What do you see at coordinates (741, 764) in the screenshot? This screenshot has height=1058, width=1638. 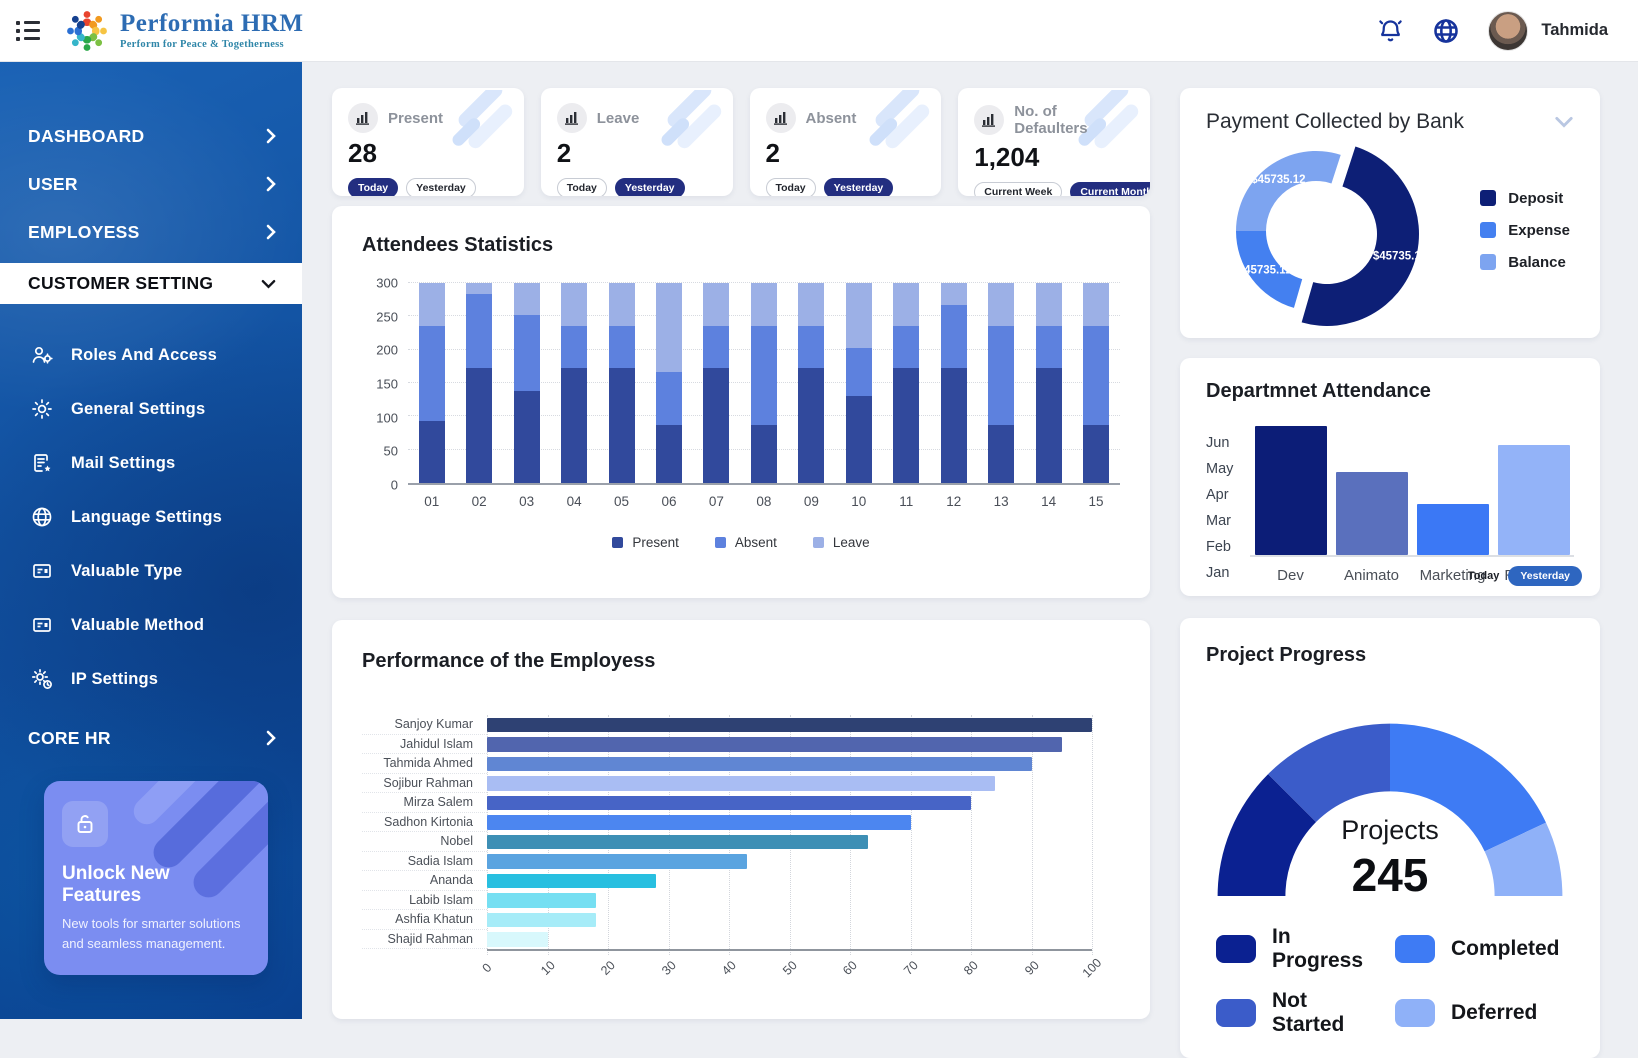 I see `bar-row: Tahmida Ahmed` at bounding box center [741, 764].